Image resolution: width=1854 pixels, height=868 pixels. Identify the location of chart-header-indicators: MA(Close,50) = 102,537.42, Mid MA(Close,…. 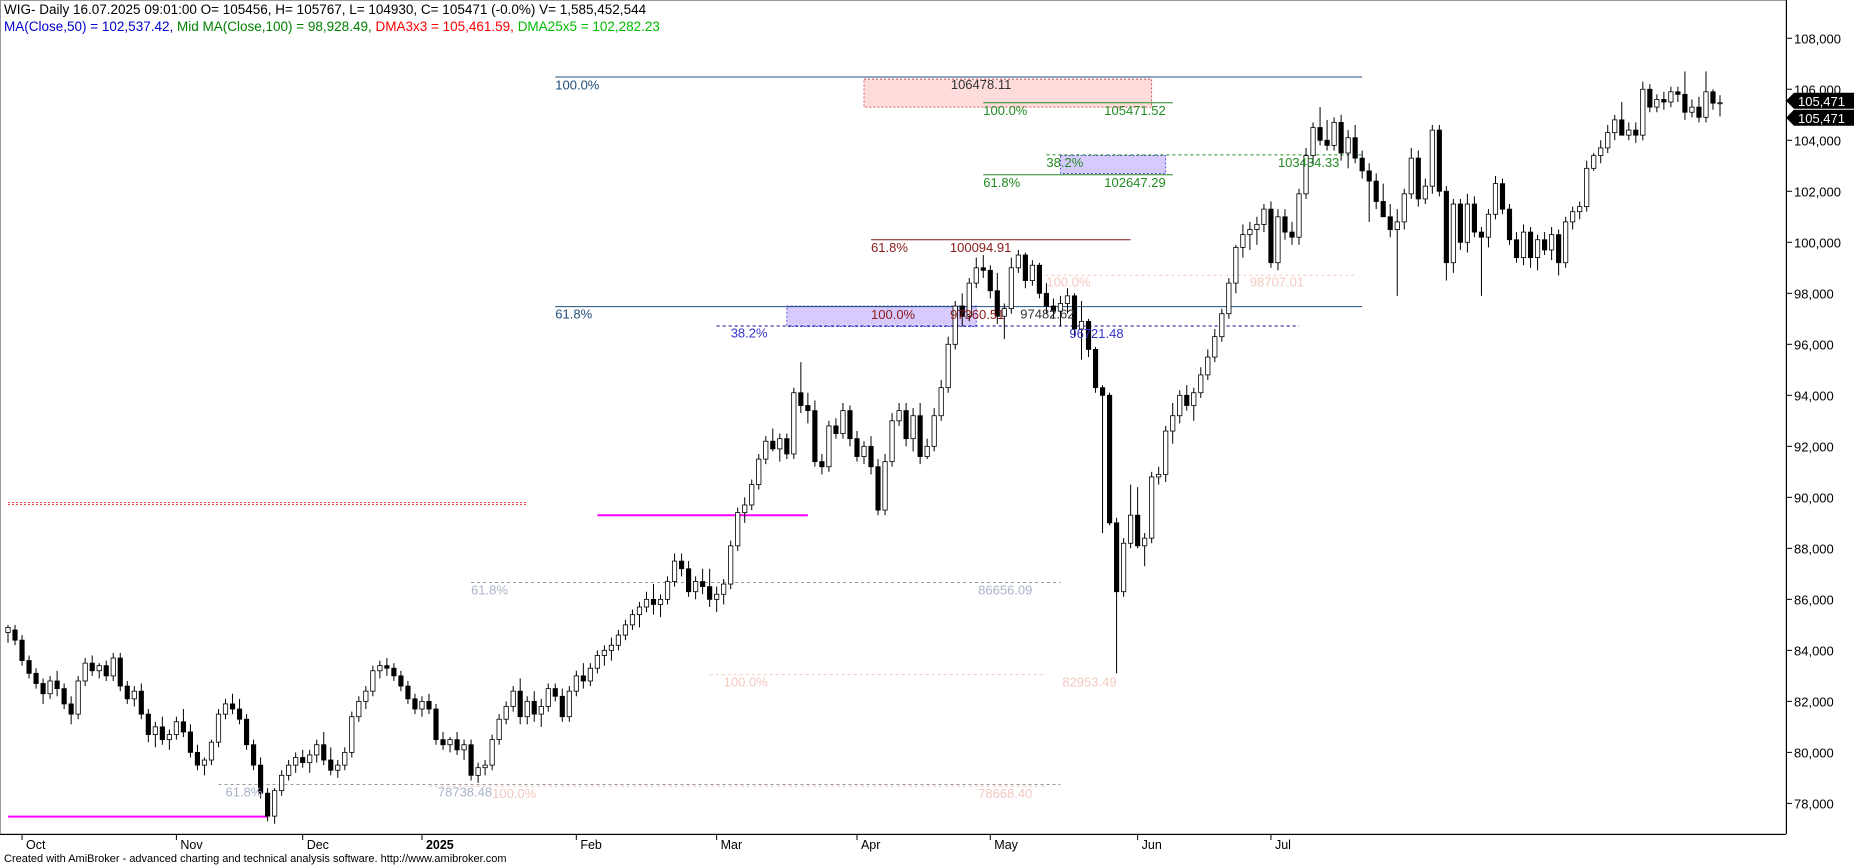
(332, 27).